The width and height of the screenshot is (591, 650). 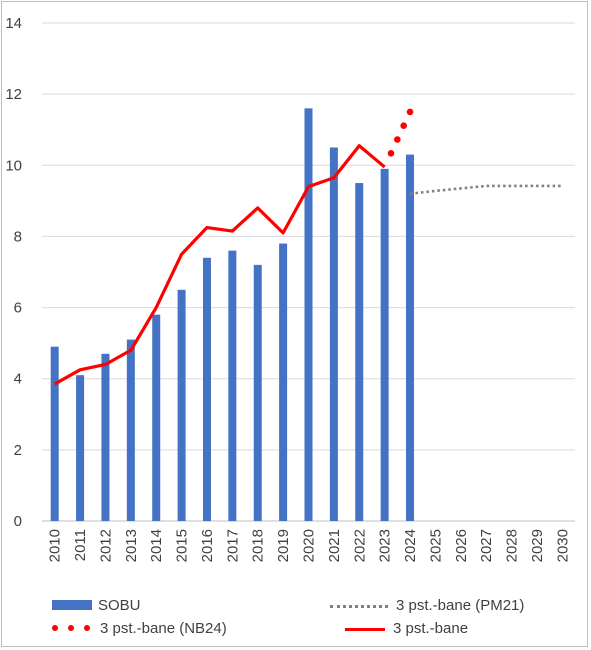 I want to click on y-tick-label: 8, so click(x=18, y=236).